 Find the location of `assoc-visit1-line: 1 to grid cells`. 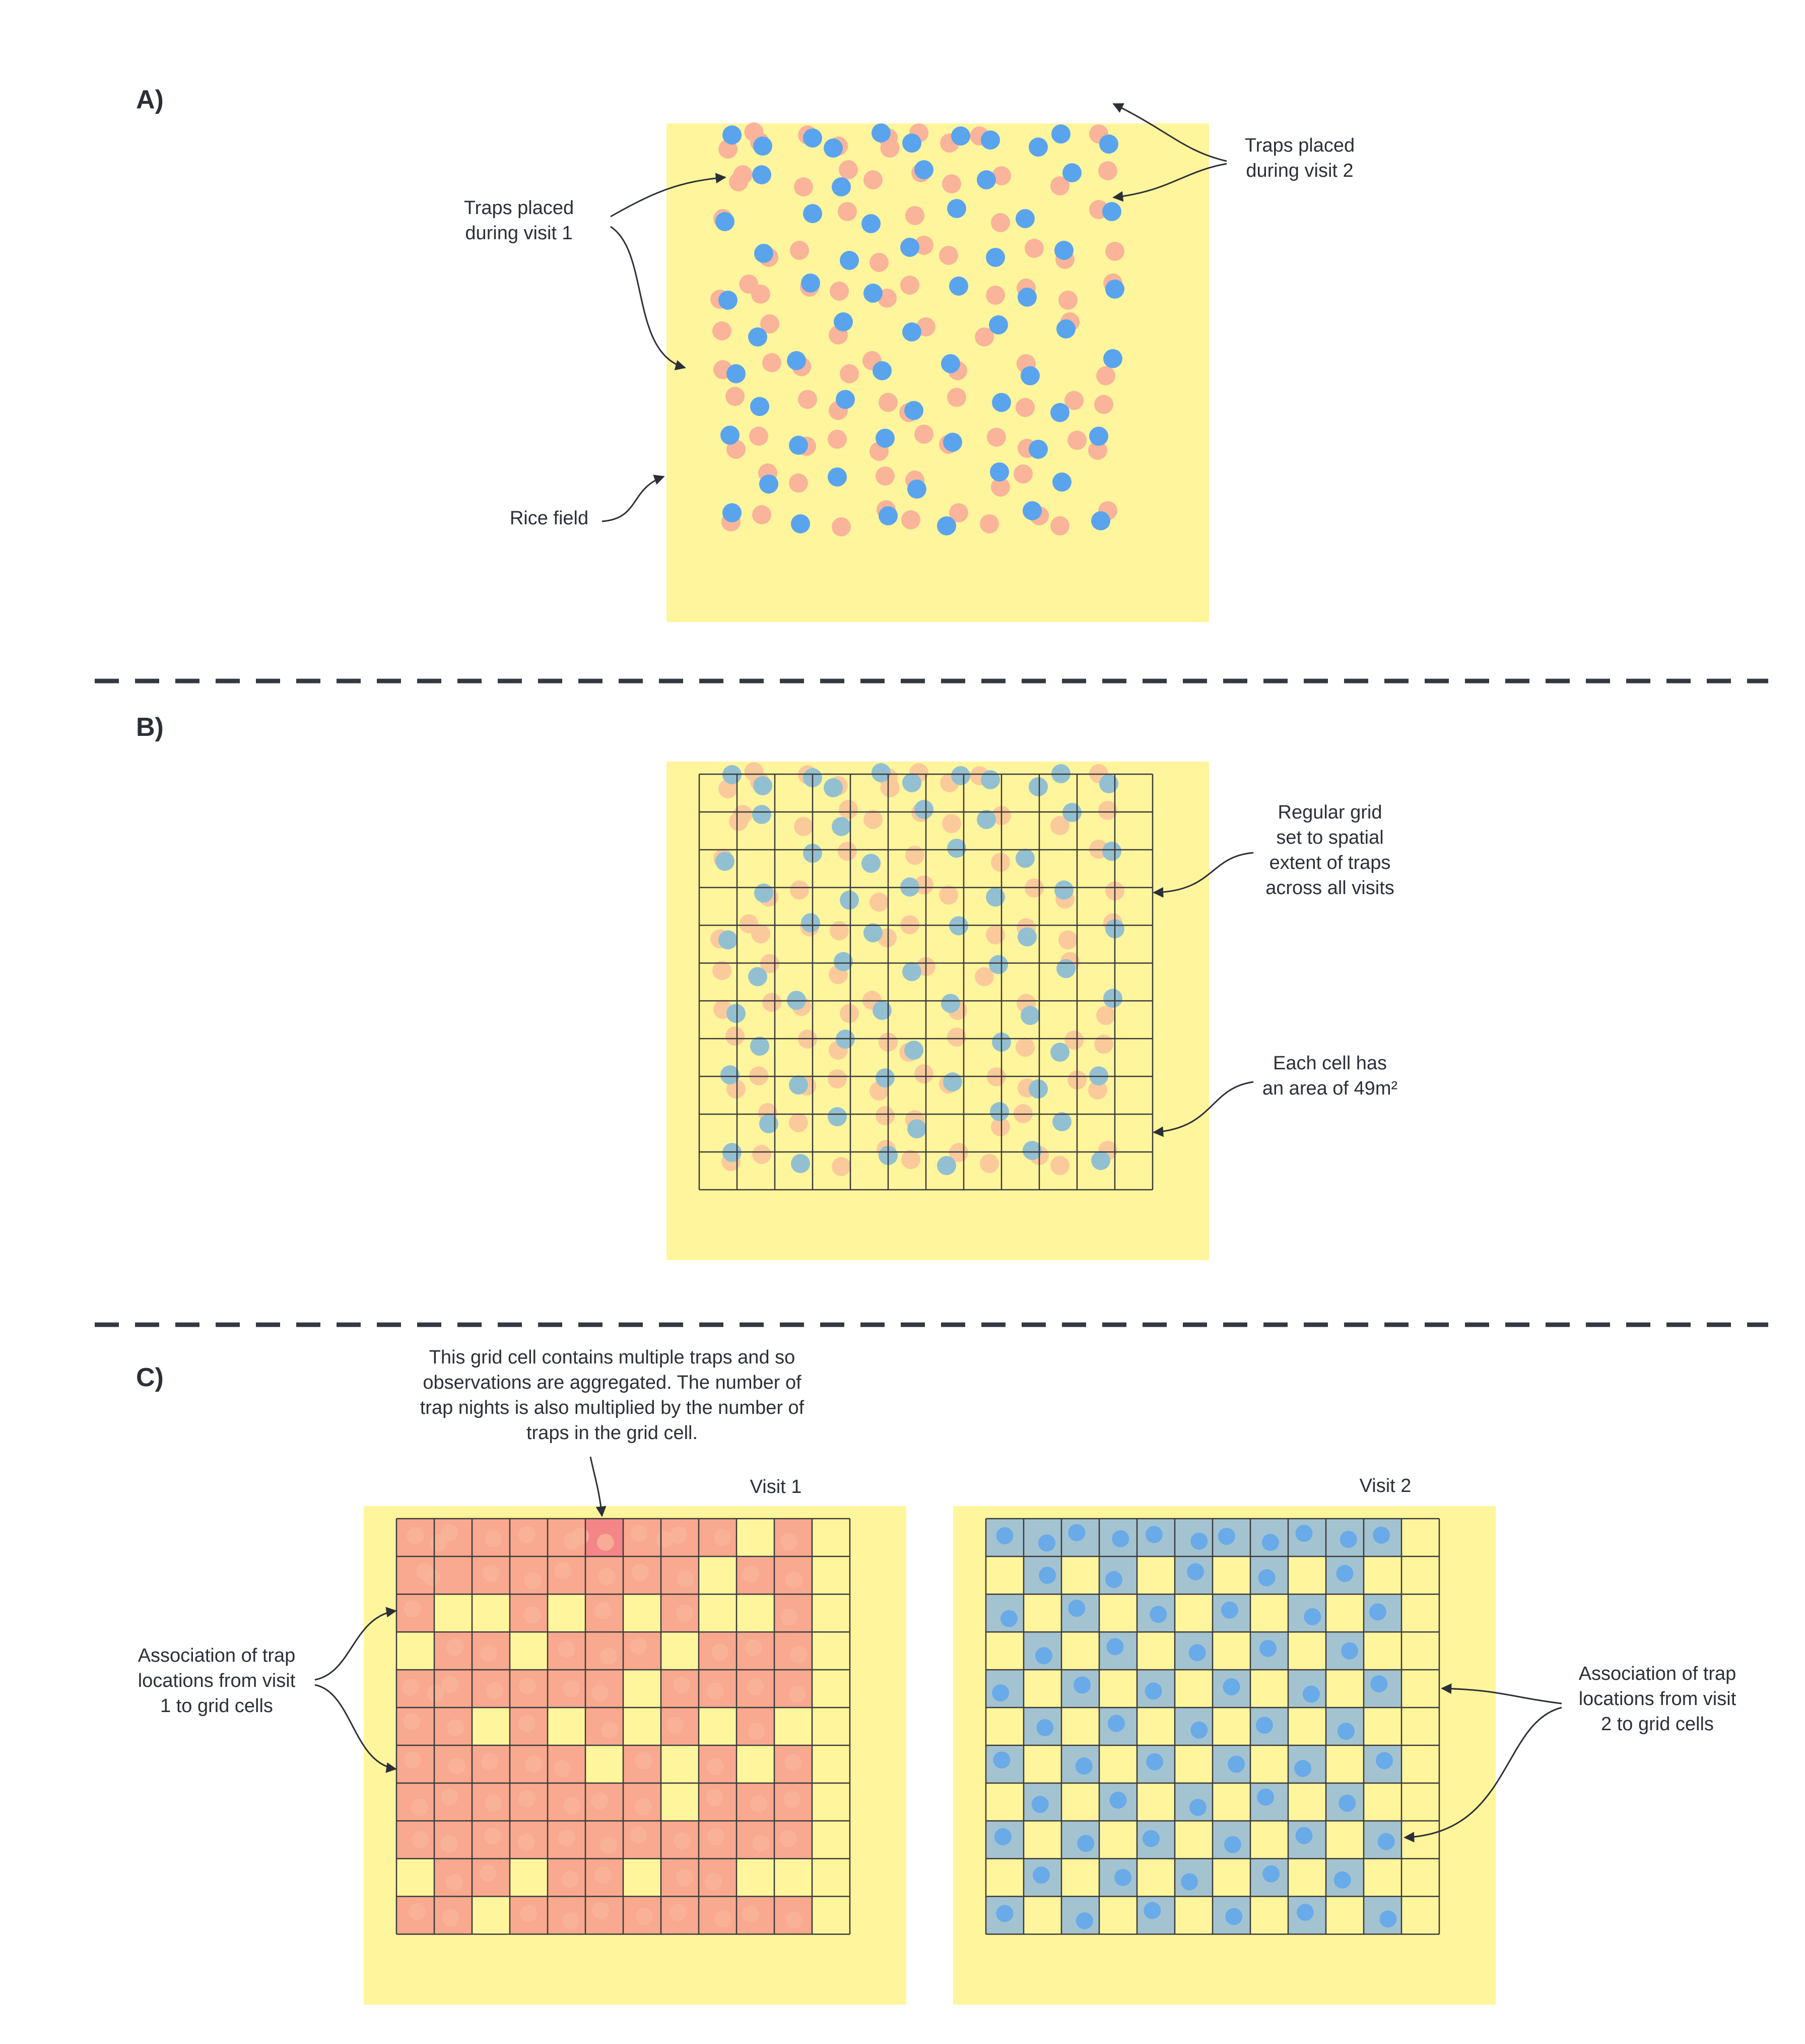

assoc-visit1-line: 1 to grid cells is located at coordinates (216, 1706).